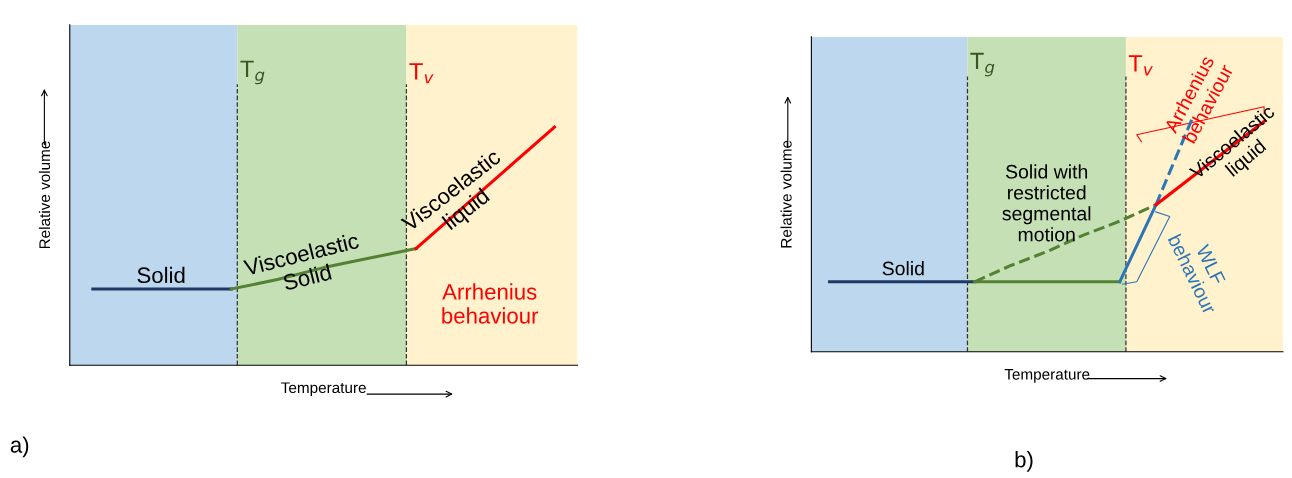  Describe the element at coordinates (19, 447) in the screenshot. I see `text: a)` at that location.